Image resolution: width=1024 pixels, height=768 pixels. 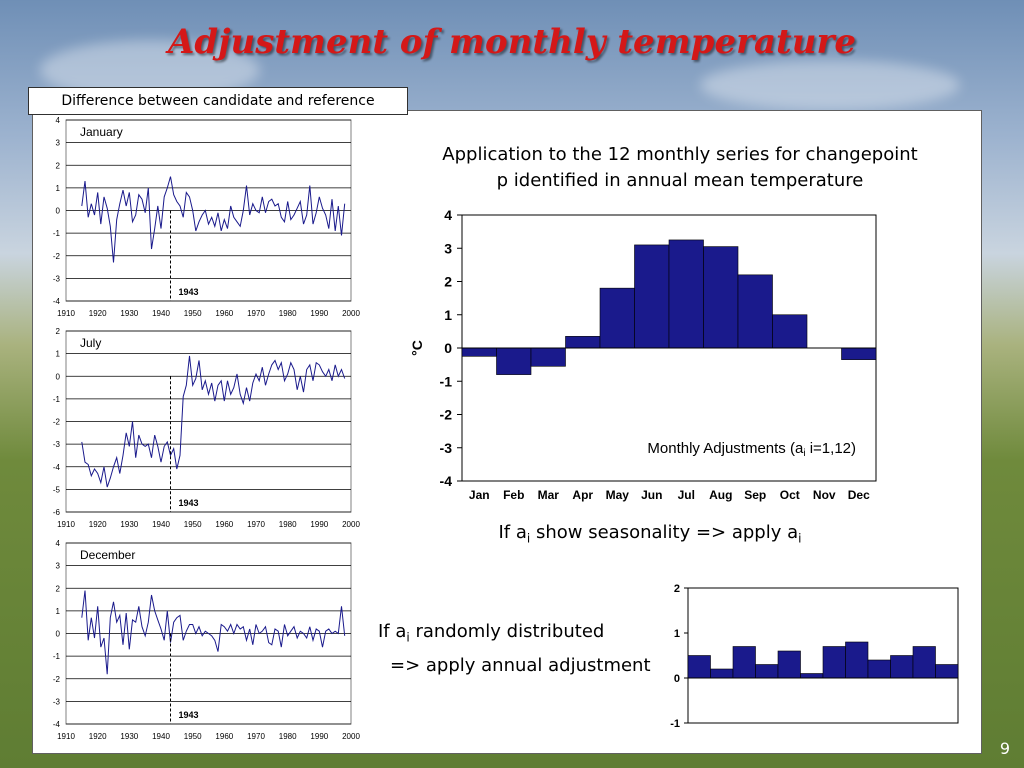 What do you see at coordinates (98, 524) in the screenshot?
I see `x-tick-label: 1920` at bounding box center [98, 524].